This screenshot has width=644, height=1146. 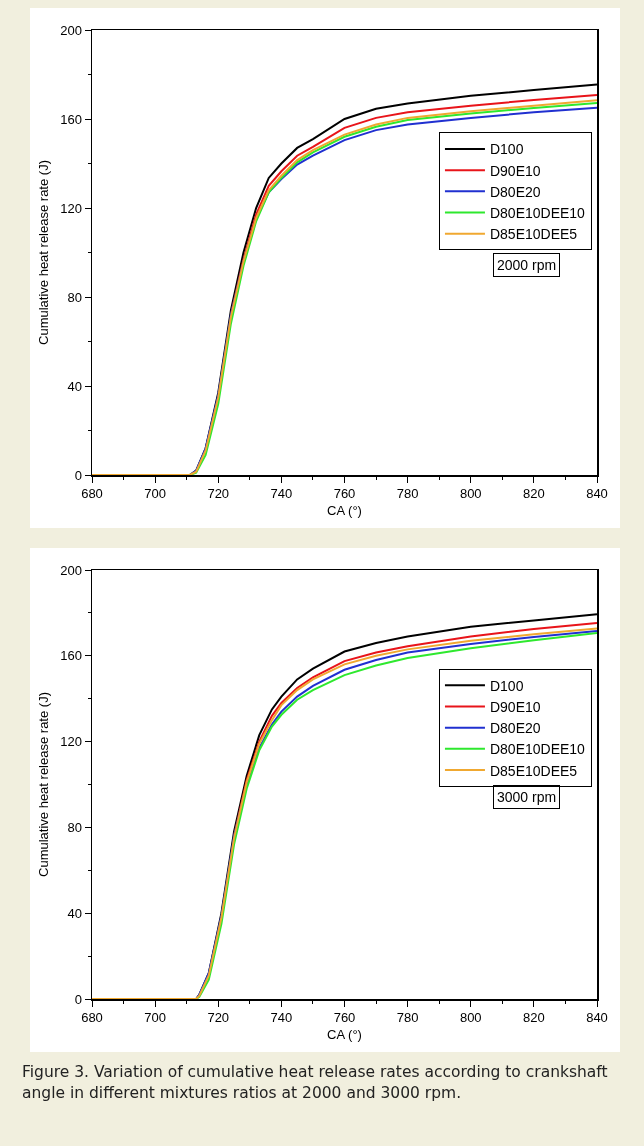 I want to click on caption: Figure 3. Variation of cumulative heat release rates according to crankshaft angle in different mixtures ratios at 2000 and 3000 rpm., so click(x=315, y=1083).